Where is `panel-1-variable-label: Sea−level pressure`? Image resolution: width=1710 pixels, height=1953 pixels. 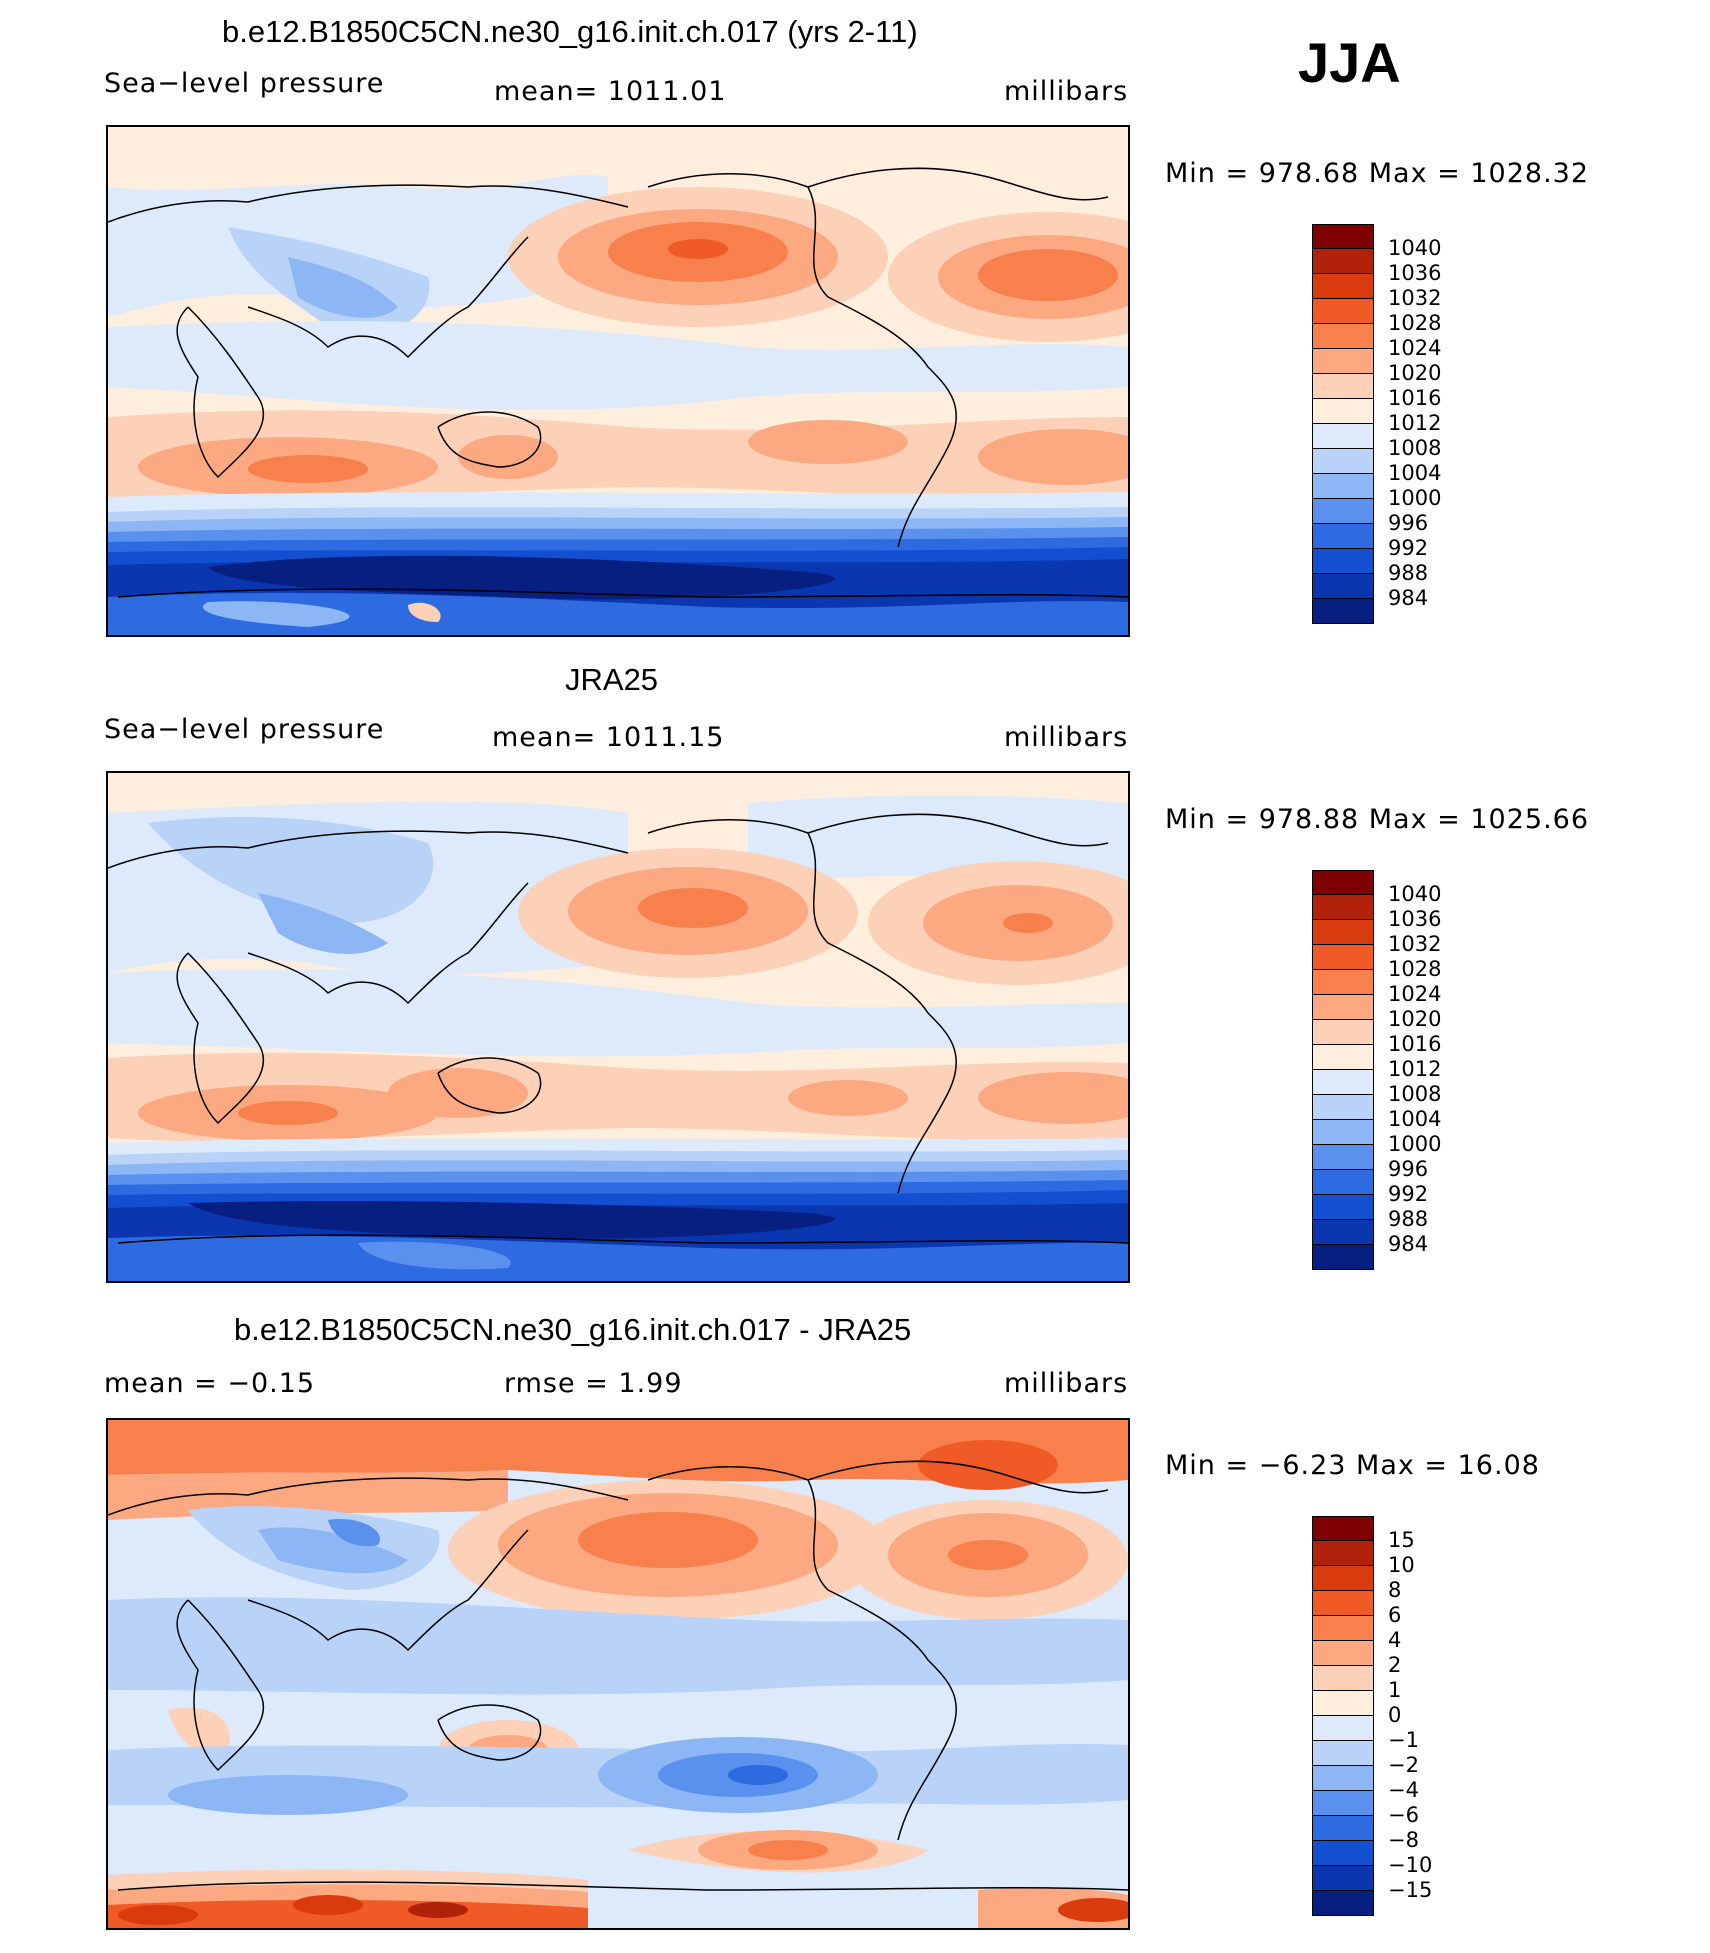 panel-1-variable-label: Sea−level pressure is located at coordinates (244, 83).